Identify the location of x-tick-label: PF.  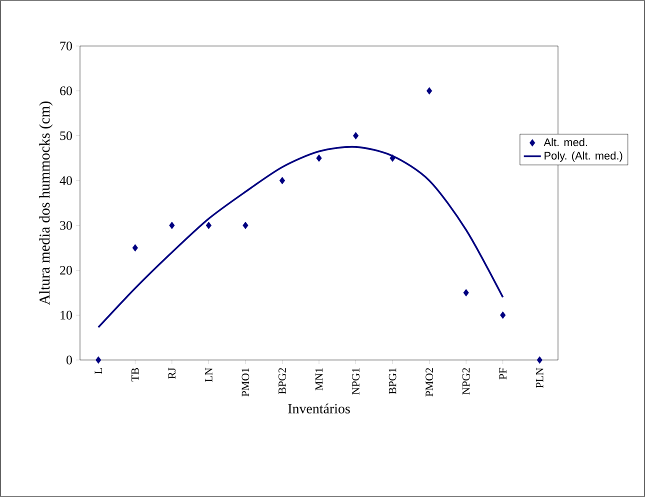
(502, 374).